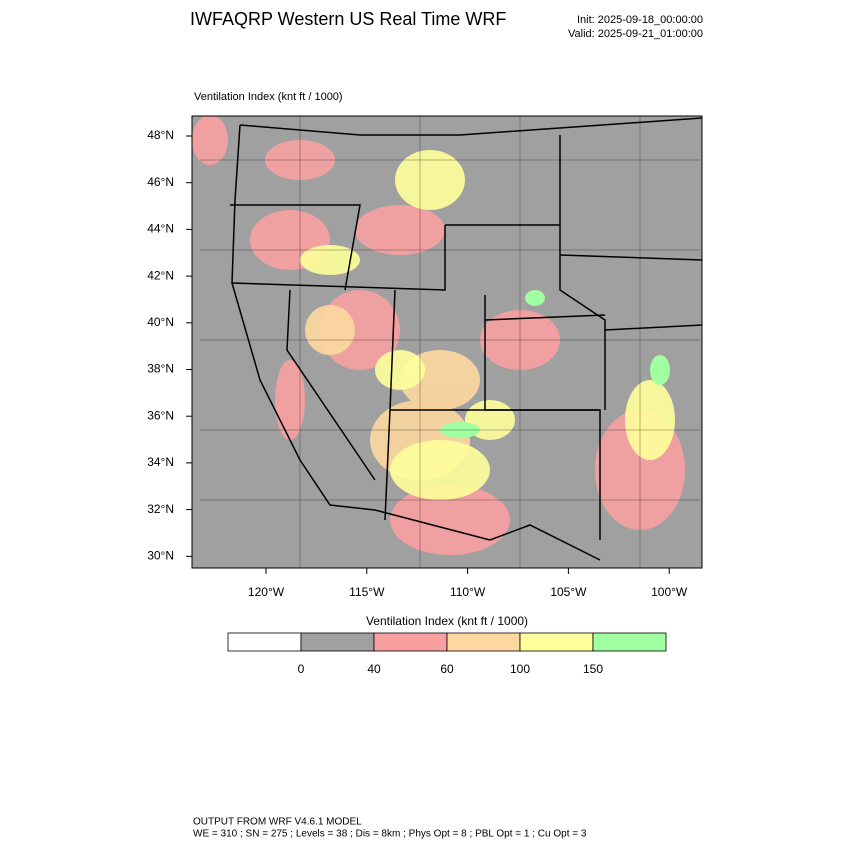  I want to click on init-time: Init: 2025-09-18_00:00:00, so click(640, 20).